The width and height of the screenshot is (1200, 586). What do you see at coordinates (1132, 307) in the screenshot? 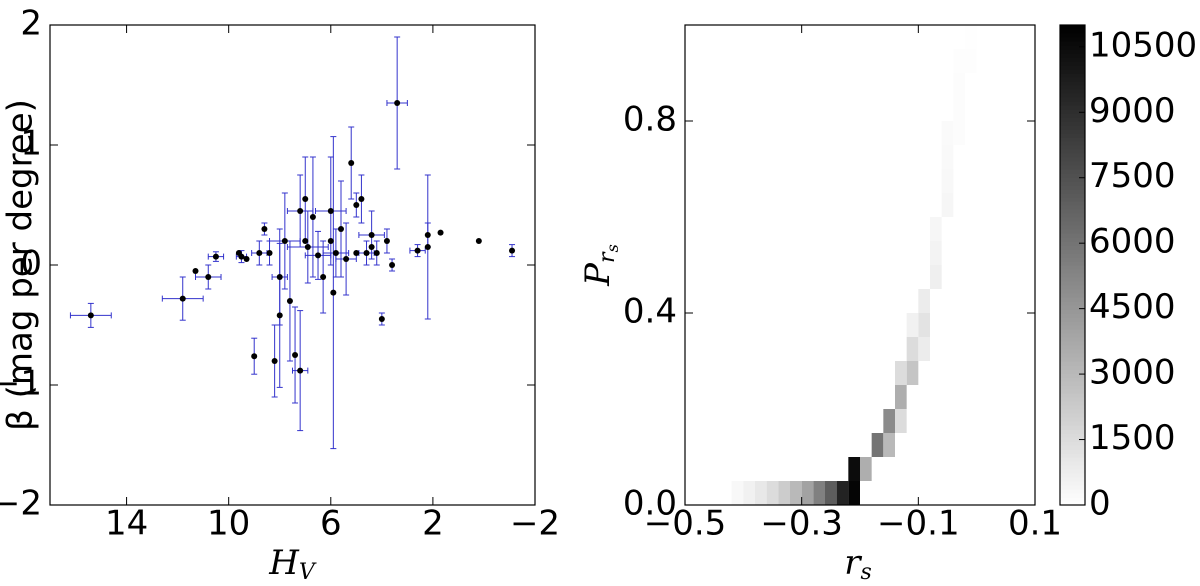
I see `colorbar-tick-label: 4500` at bounding box center [1132, 307].